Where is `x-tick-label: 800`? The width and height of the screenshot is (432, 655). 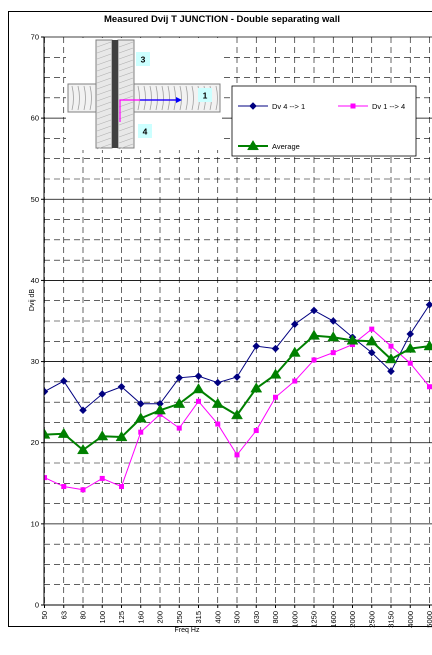 x-tick-label: 800 is located at coordinates (275, 617).